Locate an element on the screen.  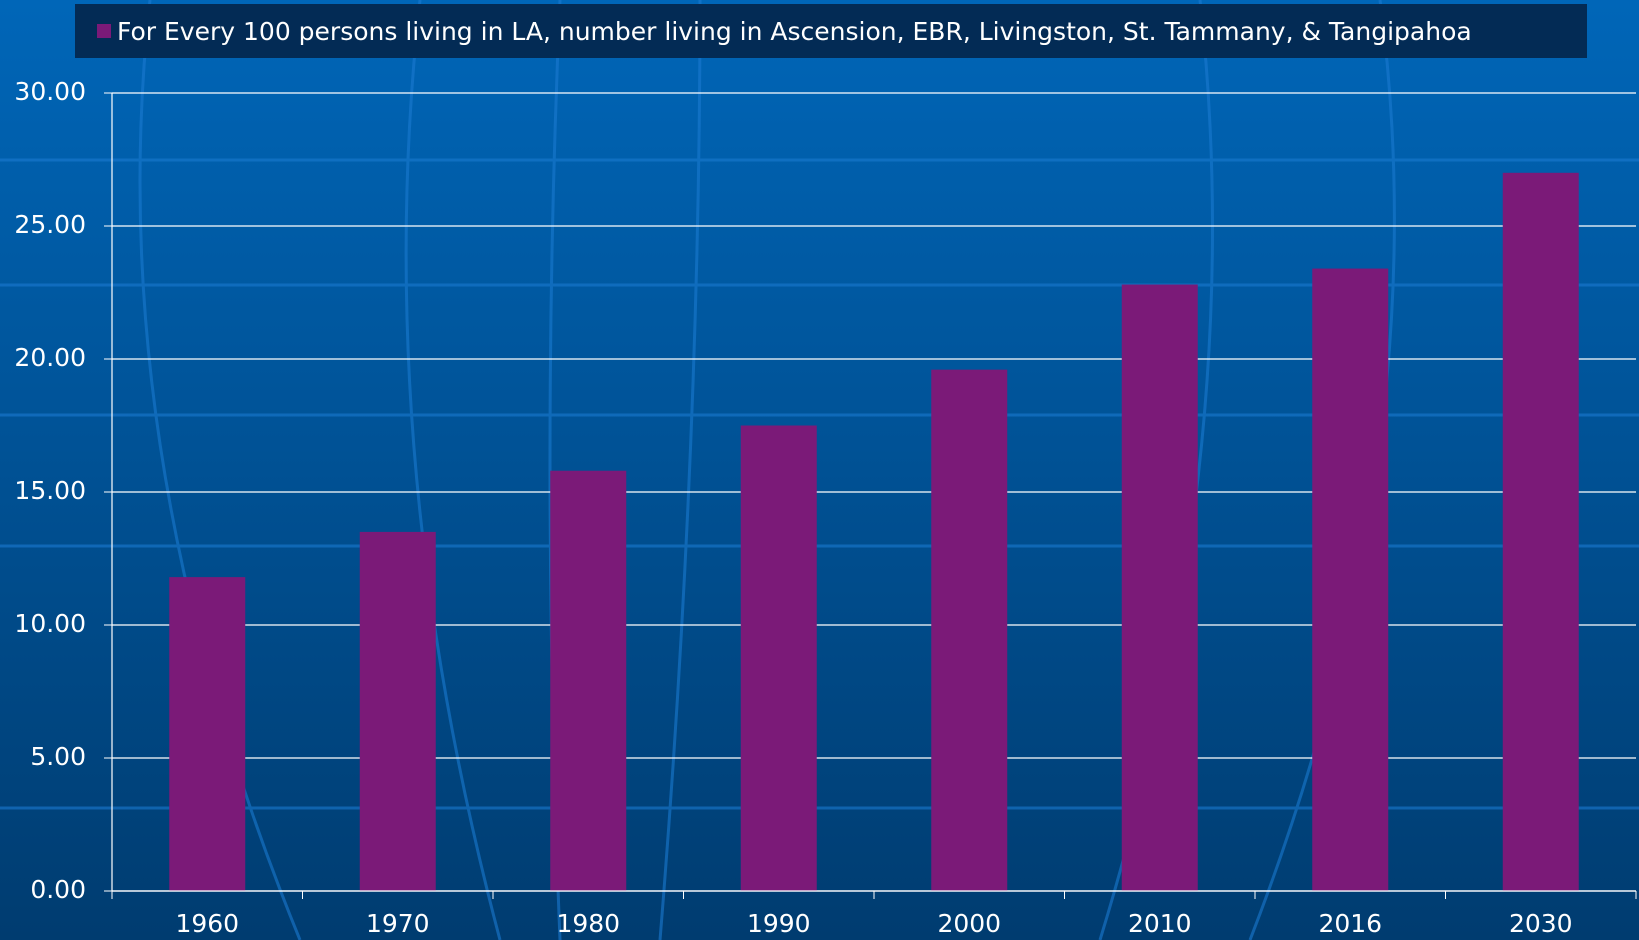
y-tick-label: 0.00 is located at coordinates (58, 889).